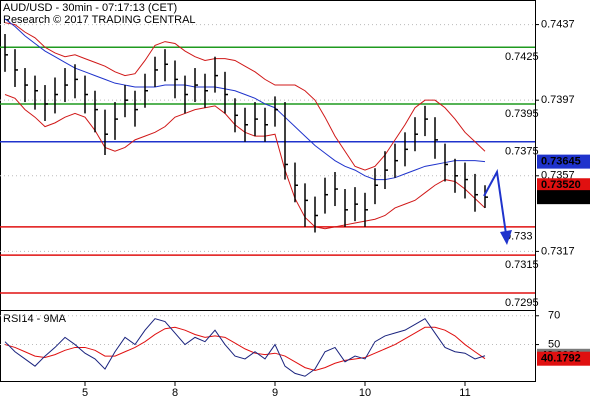 The width and height of the screenshot is (590, 400). Describe the element at coordinates (365, 393) in the screenshot. I see `x-tick-label: 10` at that location.